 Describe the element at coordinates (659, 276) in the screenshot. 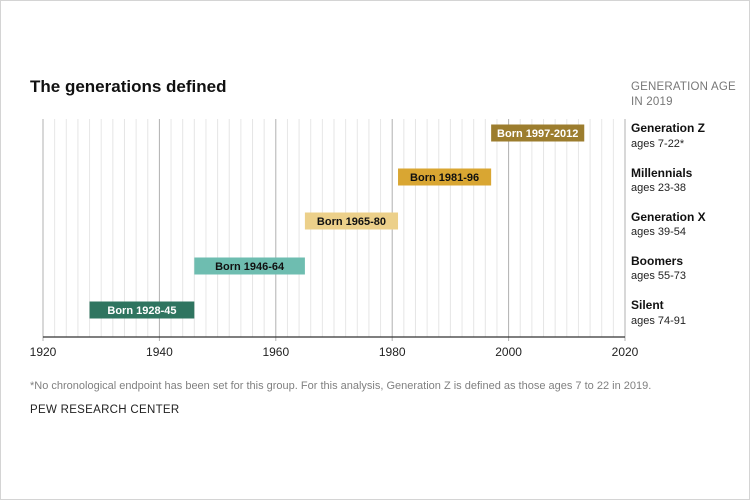

I see `gen-age-boomers: ages 55-73` at that location.